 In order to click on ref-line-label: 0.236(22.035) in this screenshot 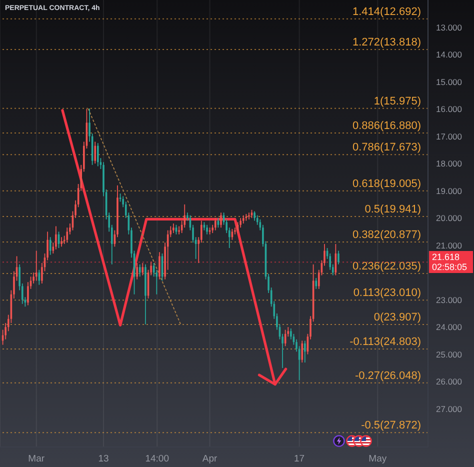, I will do `click(386, 266)`.